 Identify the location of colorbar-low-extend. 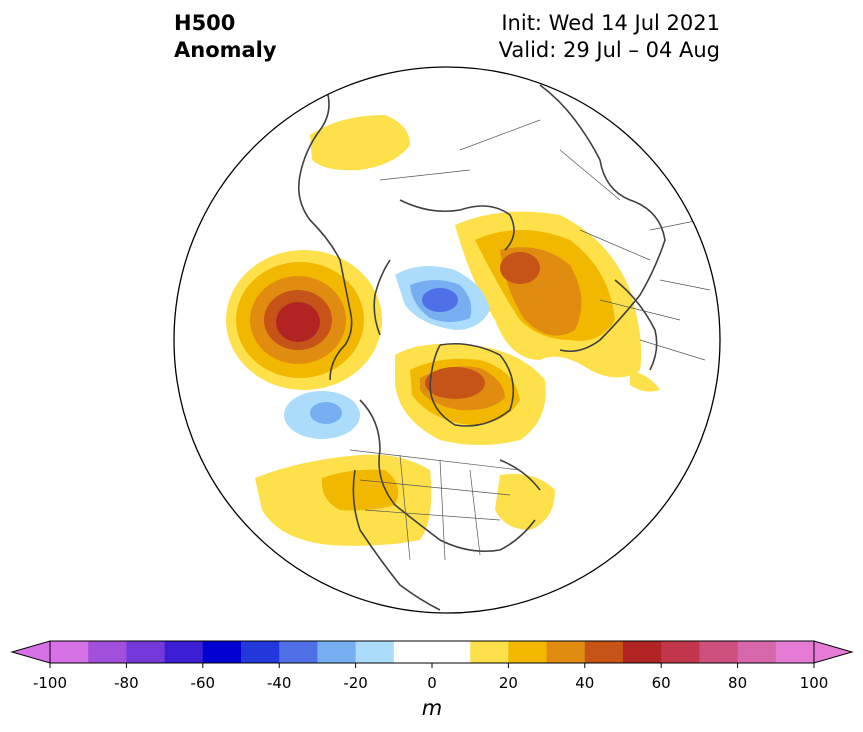
(30, 652).